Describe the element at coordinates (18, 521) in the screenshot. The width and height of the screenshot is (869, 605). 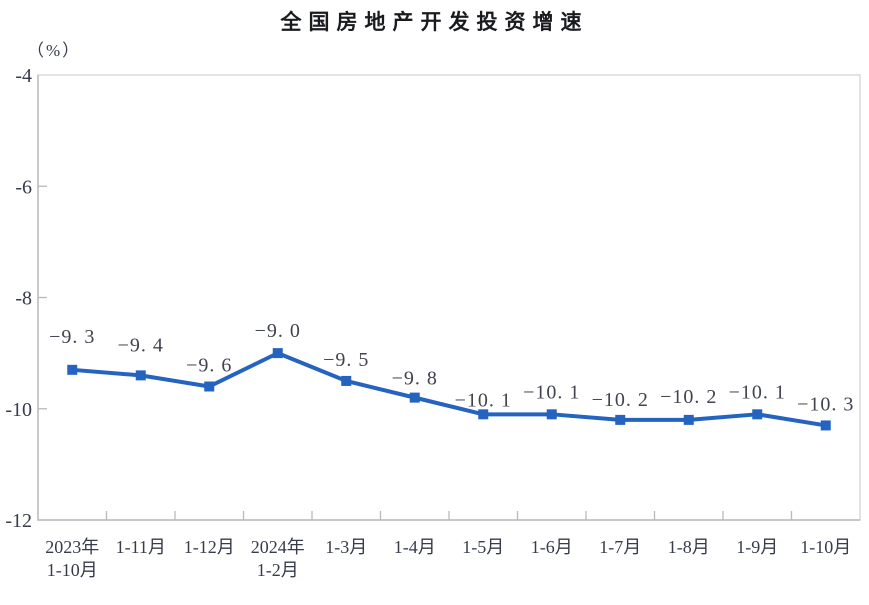
I see `y-axis-tick-label: -12` at that location.